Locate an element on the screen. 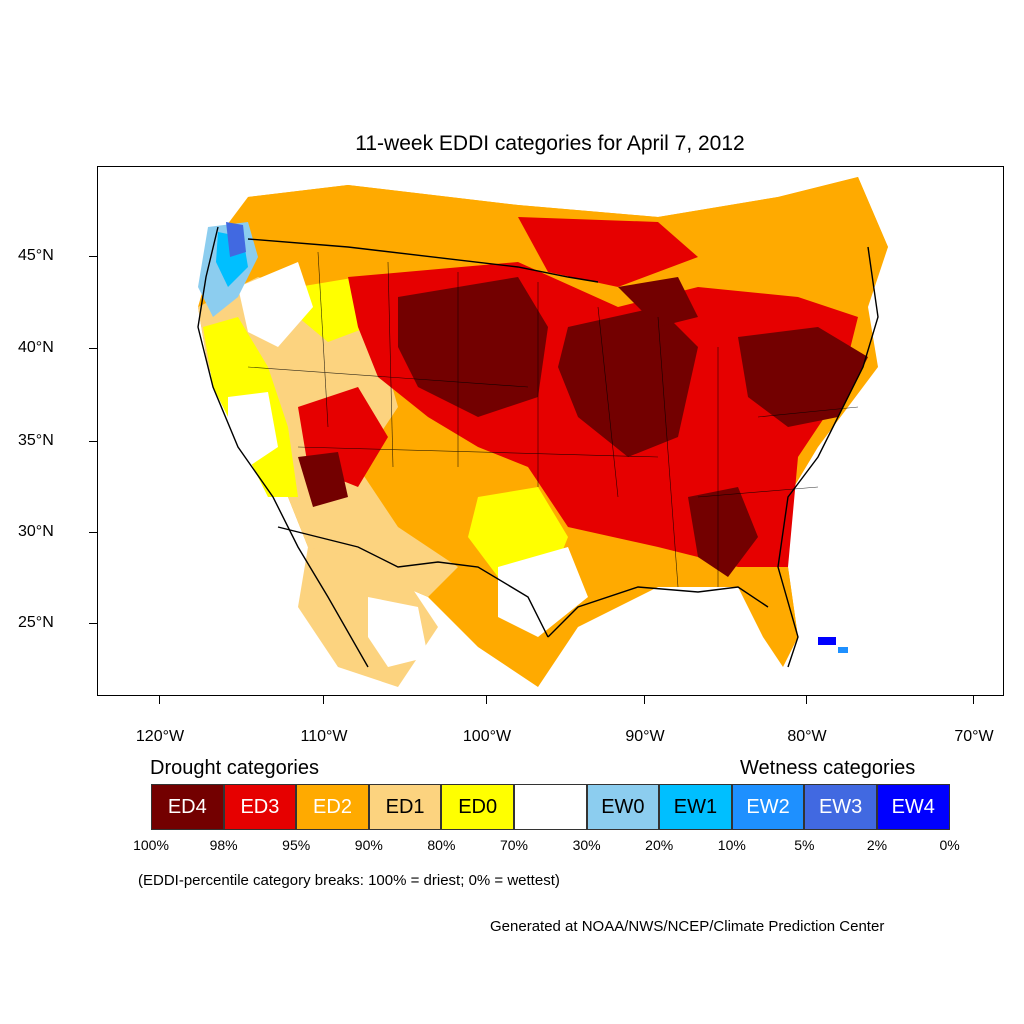  region-normal-nevada is located at coordinates (253, 429).